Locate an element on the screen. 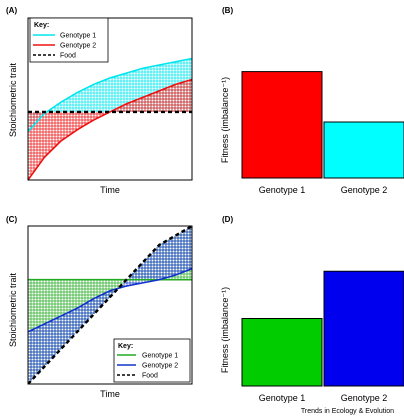 This screenshot has width=404, height=419. panel-b-category-genotype-2: Genotype 2 is located at coordinates (364, 190).